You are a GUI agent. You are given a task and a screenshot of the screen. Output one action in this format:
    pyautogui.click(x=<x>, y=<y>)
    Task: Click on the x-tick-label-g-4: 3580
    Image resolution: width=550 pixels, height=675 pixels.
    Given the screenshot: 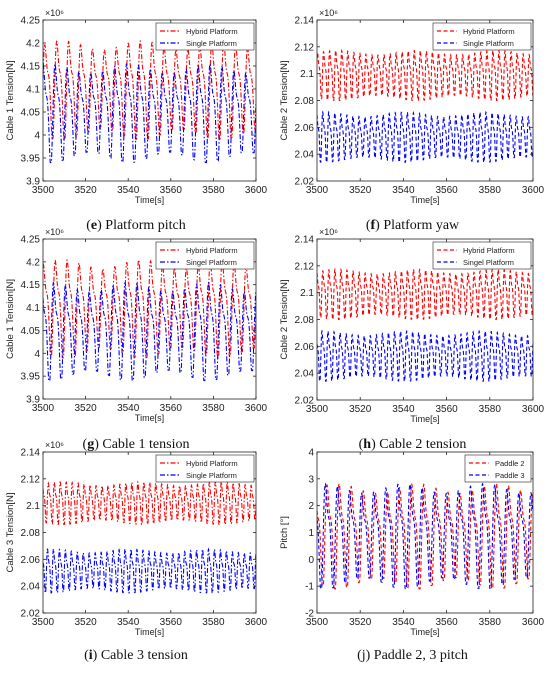 What is the action you would take?
    pyautogui.click(x=213, y=408)
    